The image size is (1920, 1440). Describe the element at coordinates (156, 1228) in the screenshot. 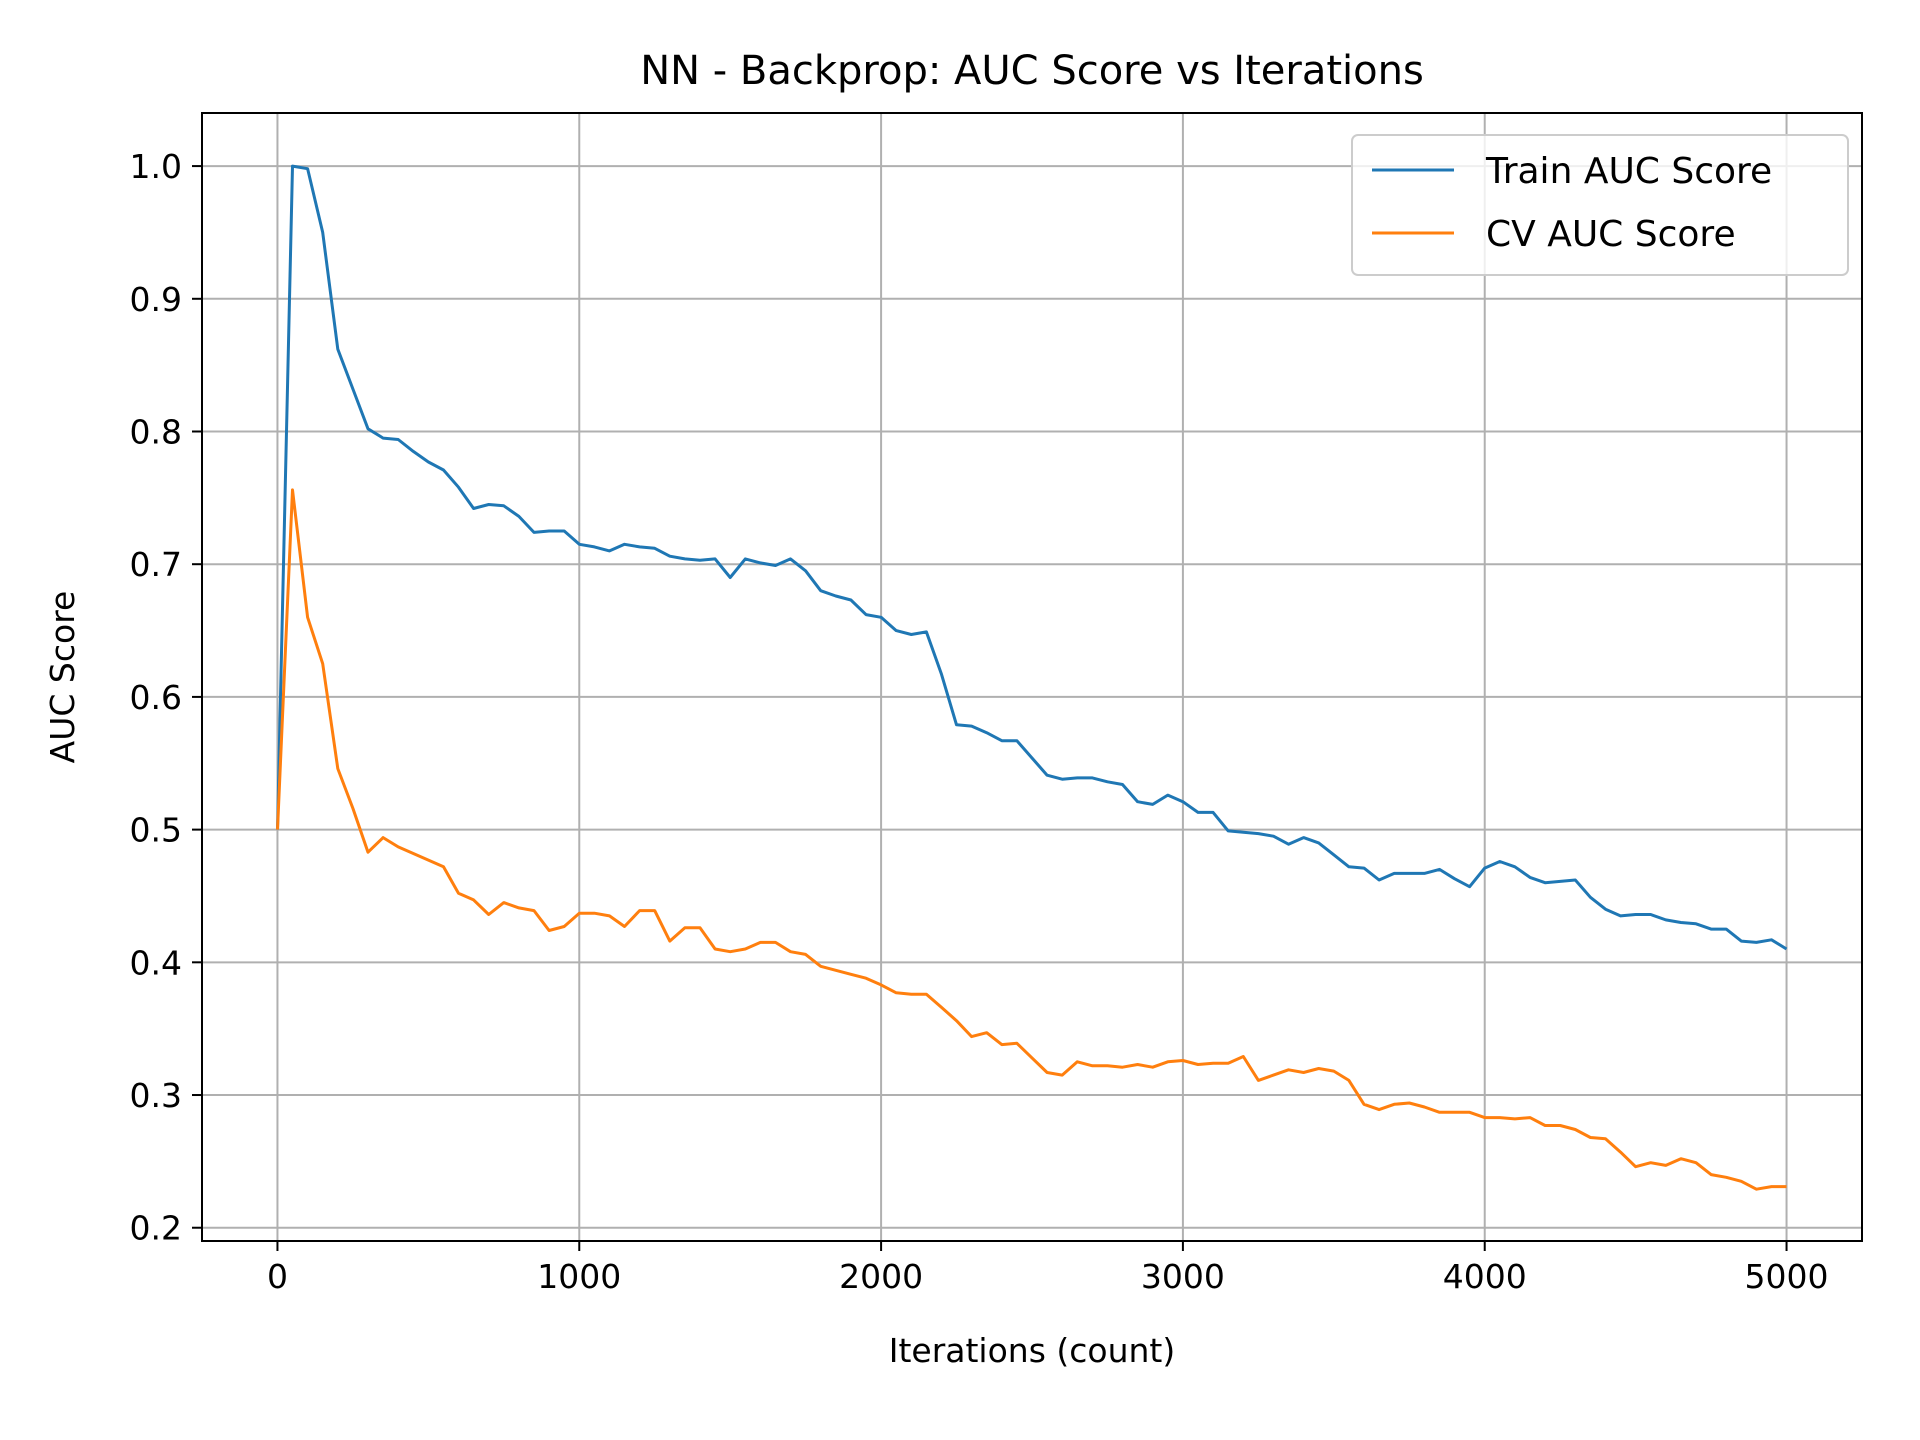

I see `y-tick-label: 0.2` at that location.